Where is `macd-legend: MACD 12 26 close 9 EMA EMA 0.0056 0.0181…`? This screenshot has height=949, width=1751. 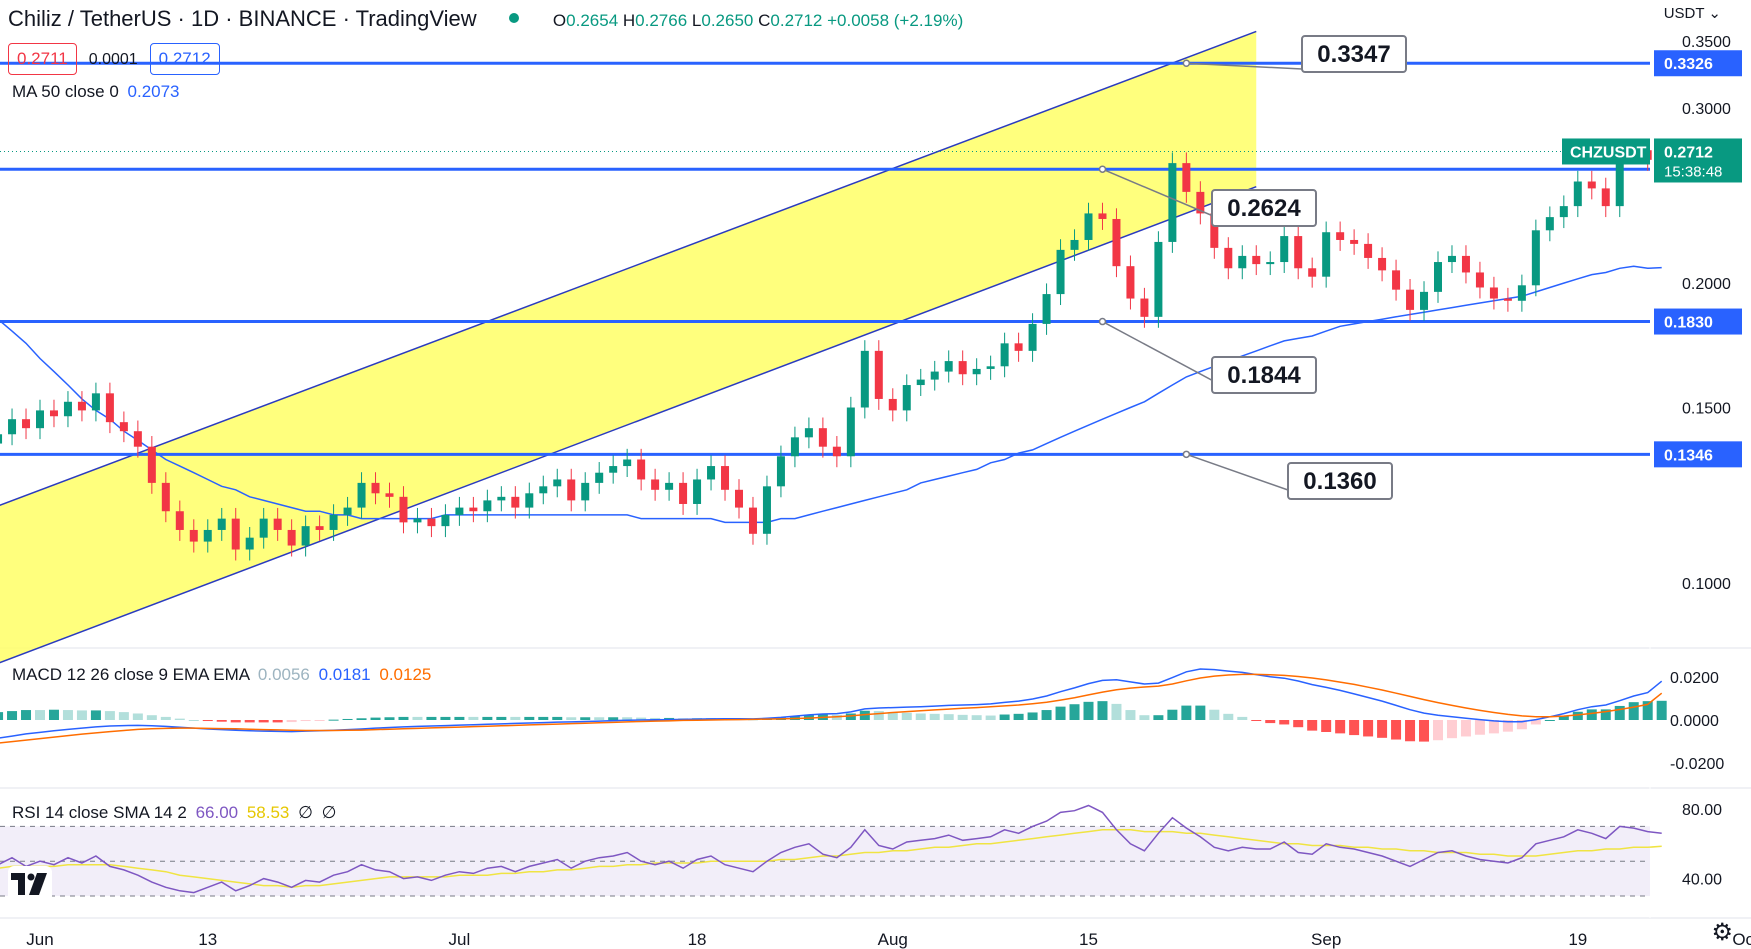 macd-legend: MACD 12 26 close 9 EMA EMA 0.0056 0.0181… is located at coordinates (219, 675).